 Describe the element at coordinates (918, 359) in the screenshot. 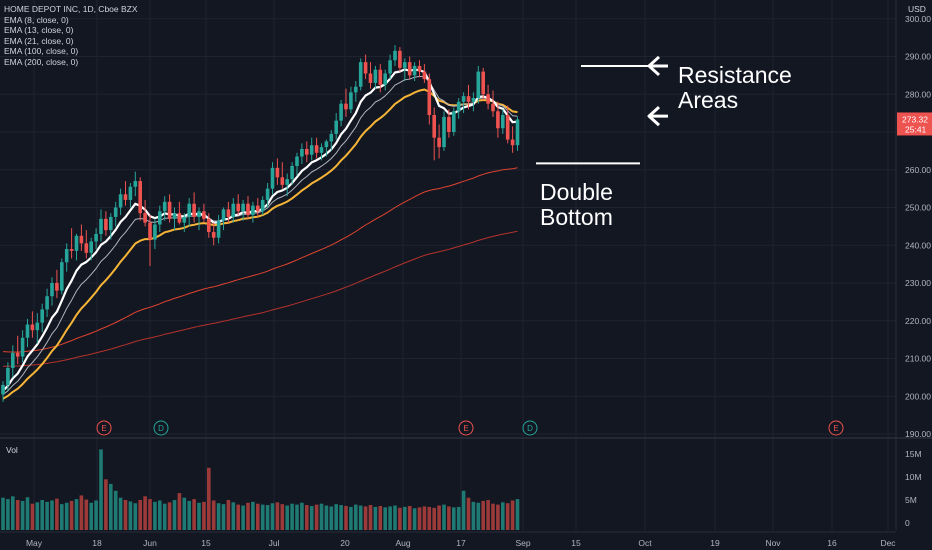

I see `price-tick-label: 210.00` at that location.